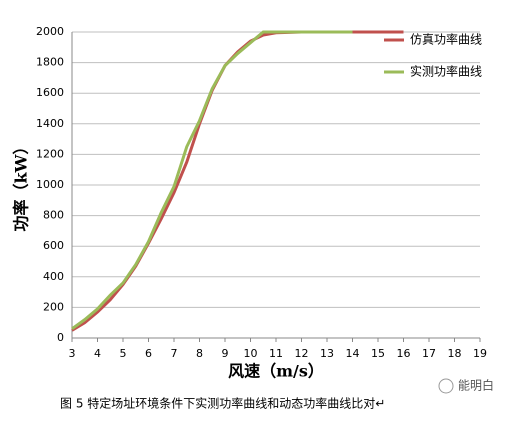 The width and height of the screenshot is (522, 430). Describe the element at coordinates (50, 92) in the screenshot. I see `y-tick-label: 1600` at that location.